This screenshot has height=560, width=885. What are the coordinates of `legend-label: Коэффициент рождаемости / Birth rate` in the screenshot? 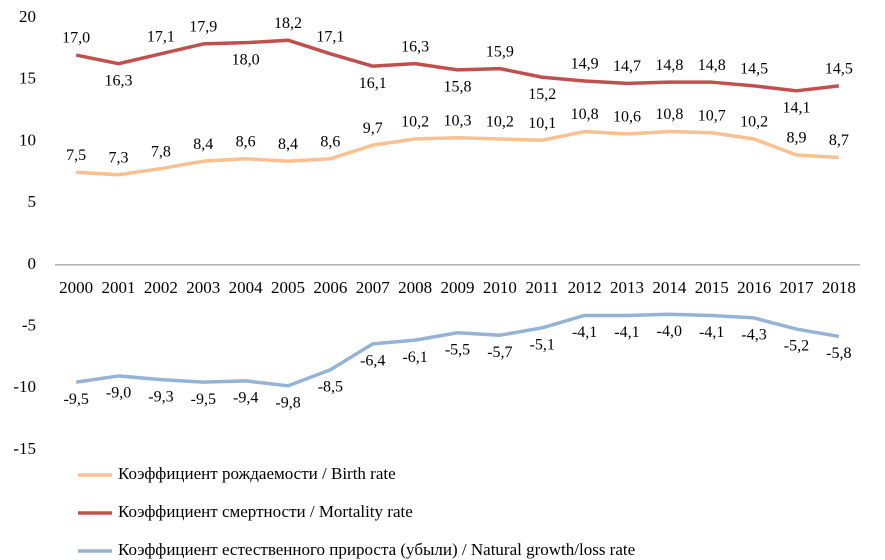 It's located at (257, 473).